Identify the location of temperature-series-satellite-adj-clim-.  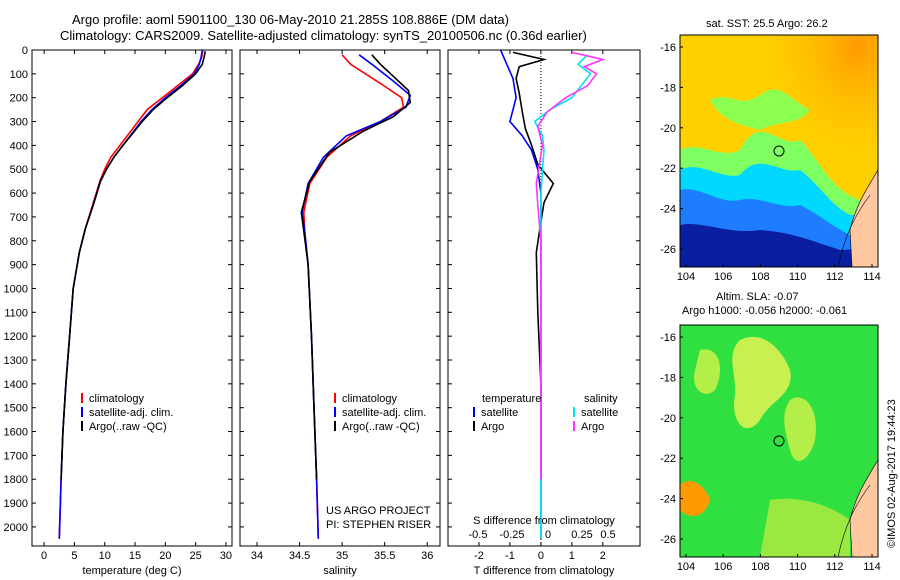
(131, 294).